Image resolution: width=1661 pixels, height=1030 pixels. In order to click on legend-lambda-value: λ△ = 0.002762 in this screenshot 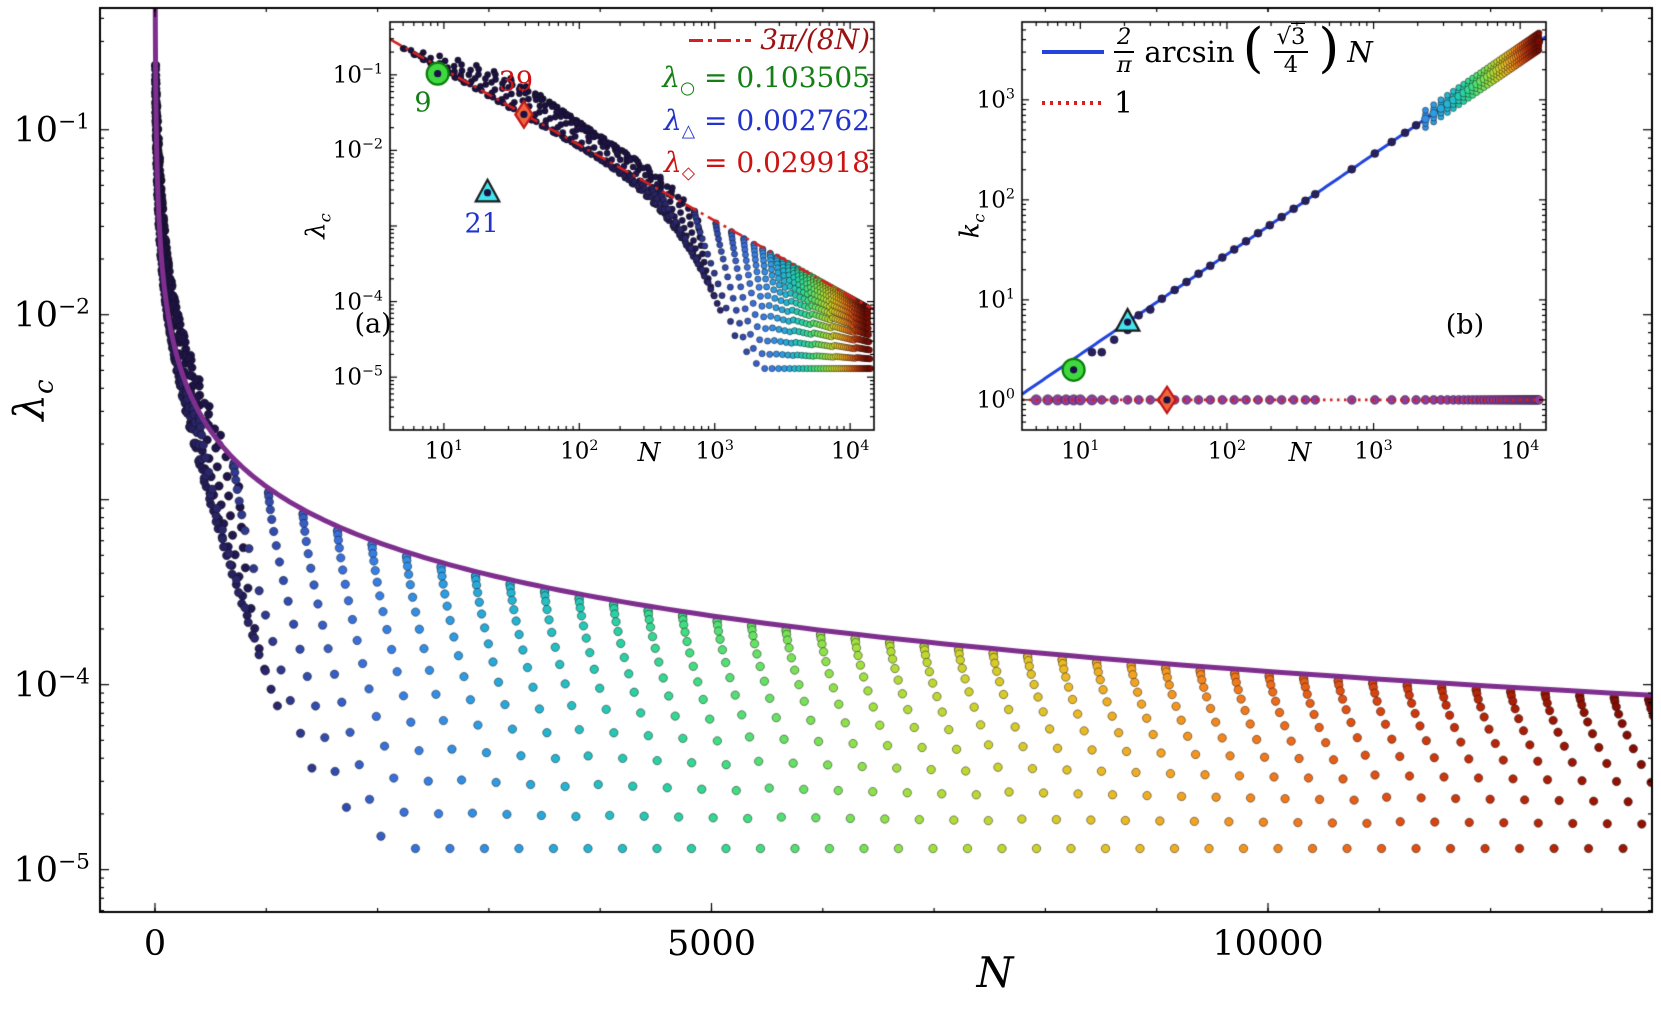, I will do `click(767, 122)`.